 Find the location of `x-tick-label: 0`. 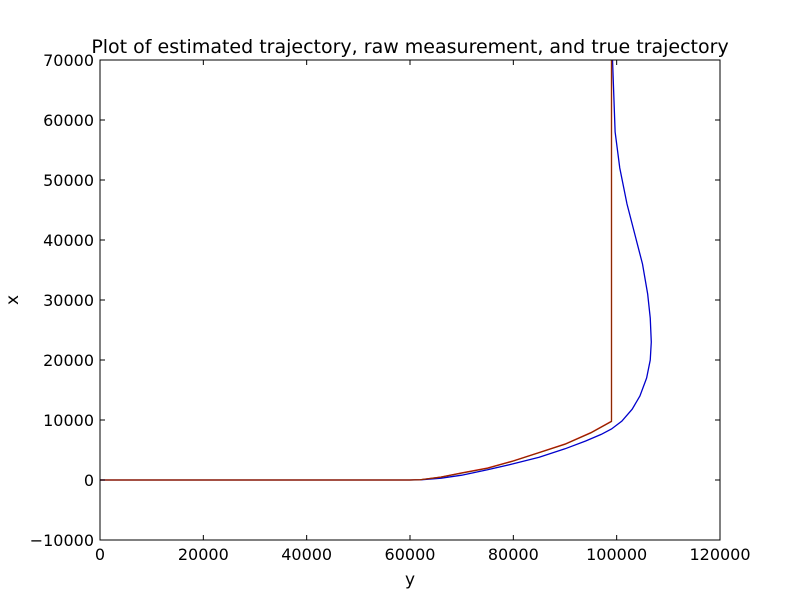

x-tick-label: 0 is located at coordinates (100, 554).